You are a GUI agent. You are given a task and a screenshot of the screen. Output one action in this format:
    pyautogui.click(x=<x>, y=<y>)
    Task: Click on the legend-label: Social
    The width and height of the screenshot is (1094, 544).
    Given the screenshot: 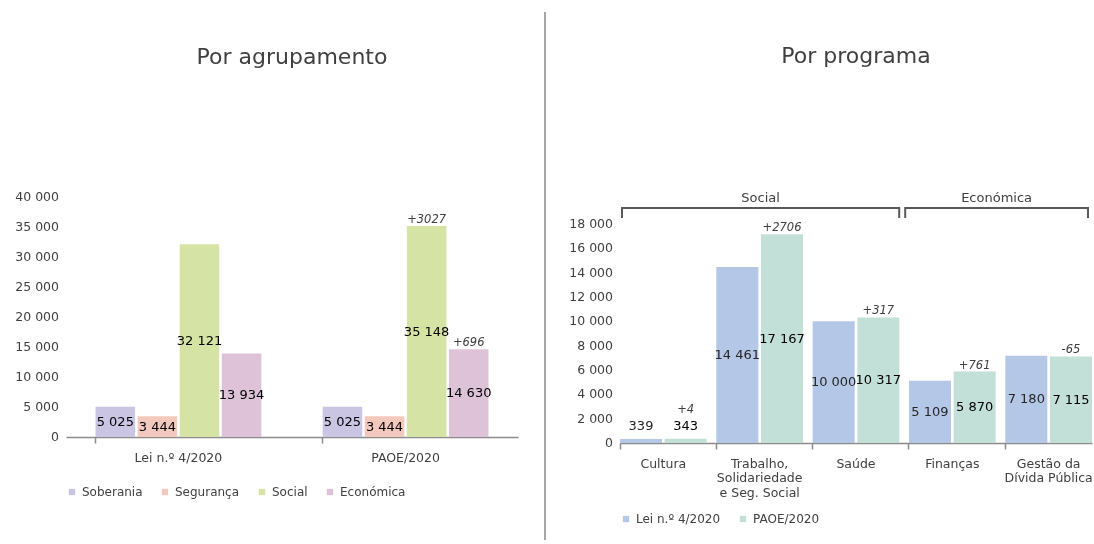 What is the action you would take?
    pyautogui.click(x=290, y=492)
    